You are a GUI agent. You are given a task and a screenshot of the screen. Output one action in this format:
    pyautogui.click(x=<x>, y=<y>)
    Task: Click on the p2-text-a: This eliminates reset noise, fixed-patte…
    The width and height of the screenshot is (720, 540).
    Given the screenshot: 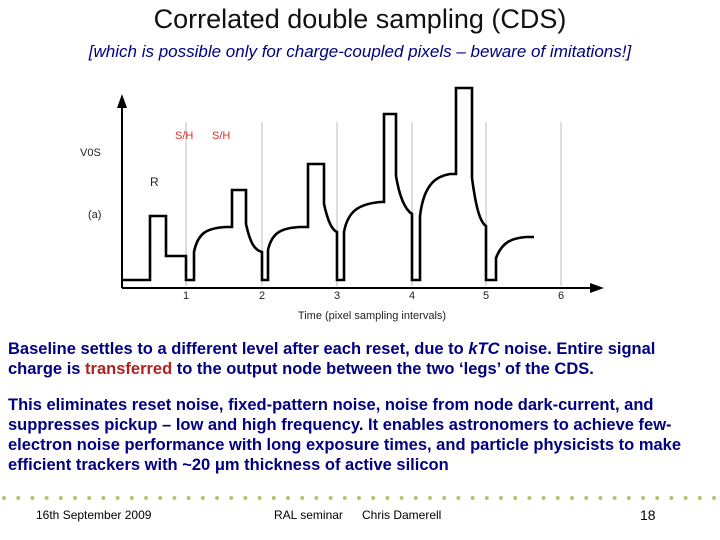 What is the action you would take?
    pyautogui.click(x=345, y=435)
    